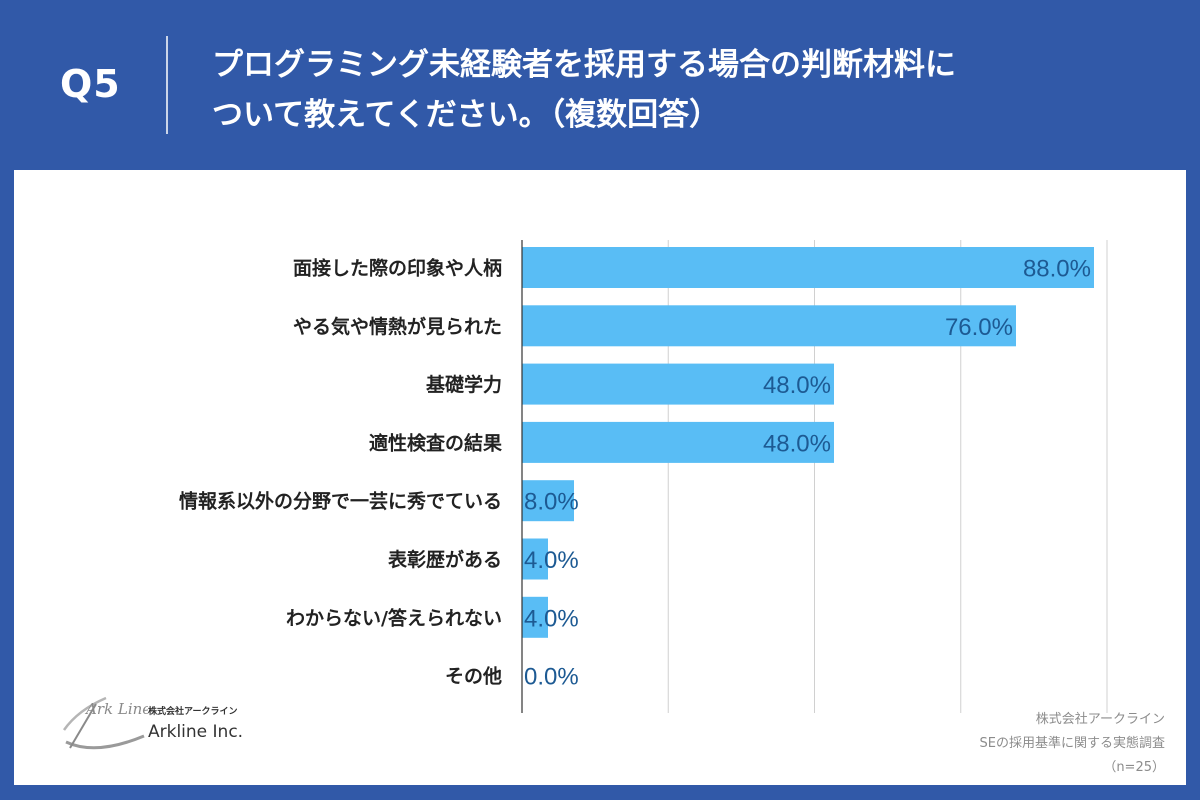 The height and width of the screenshot is (800, 1200). Describe the element at coordinates (551, 502) in the screenshot. I see `data-label-4: 8.0%` at that location.